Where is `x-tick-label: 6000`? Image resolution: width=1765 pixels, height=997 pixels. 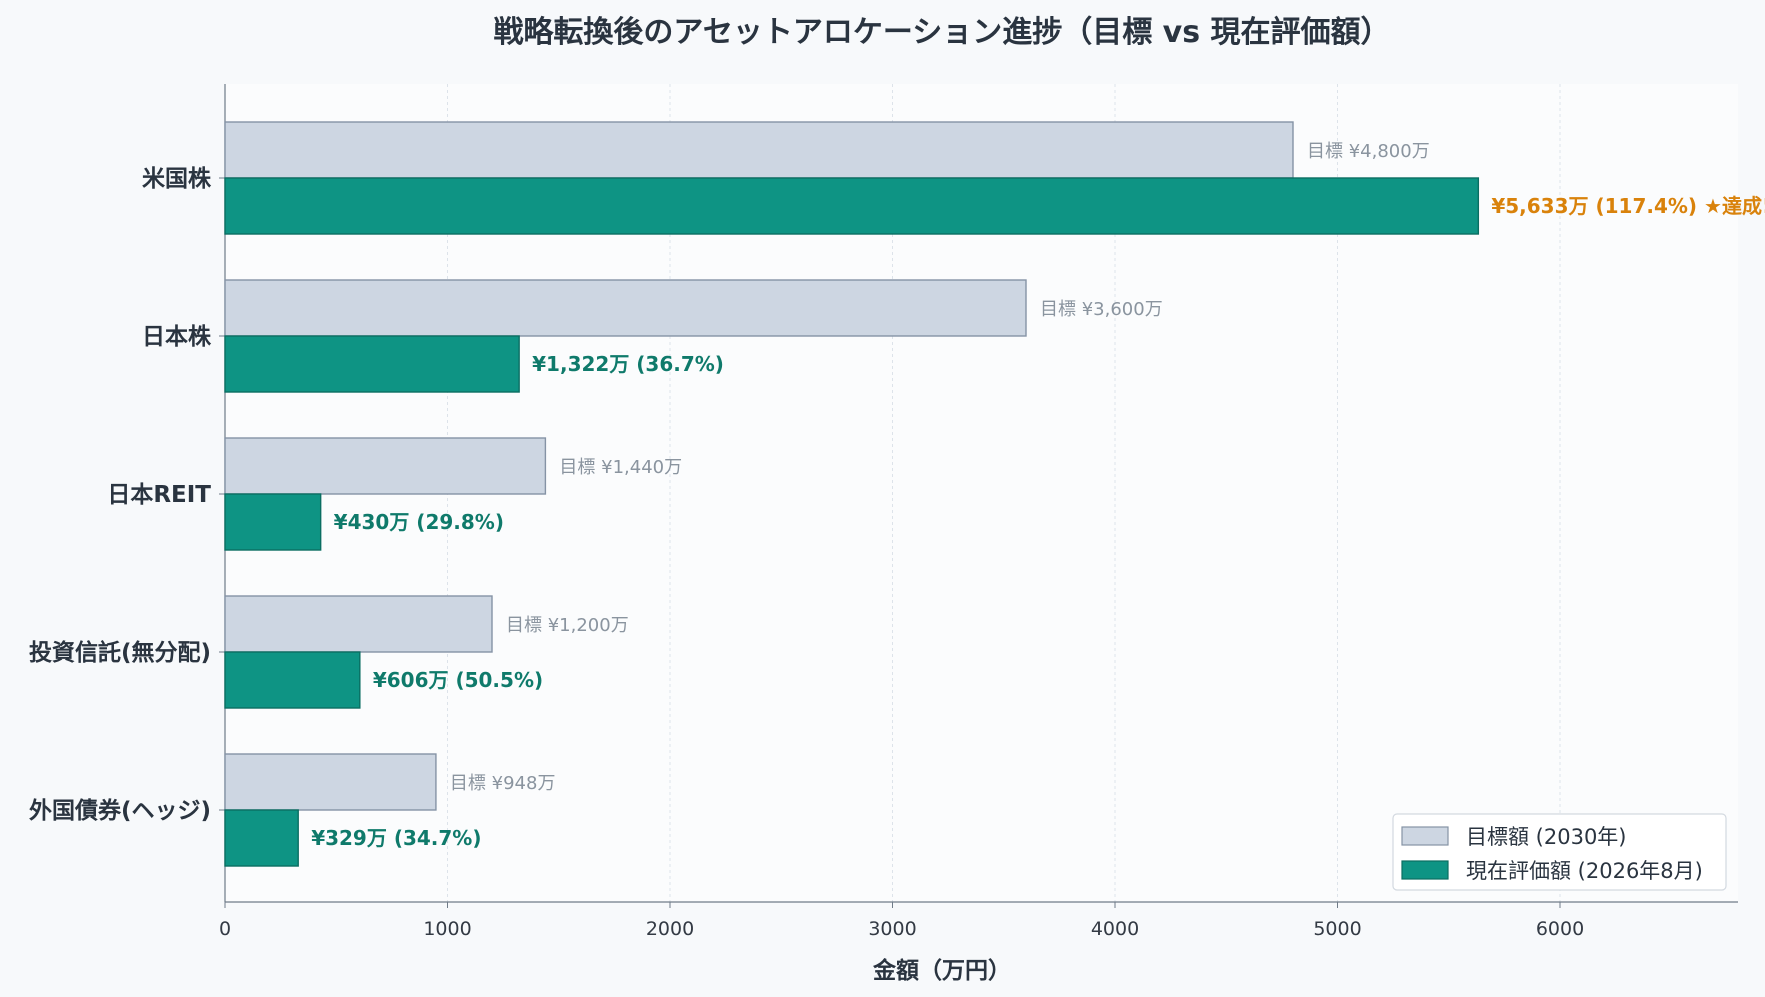
x-tick-label: 6000 is located at coordinates (1560, 929).